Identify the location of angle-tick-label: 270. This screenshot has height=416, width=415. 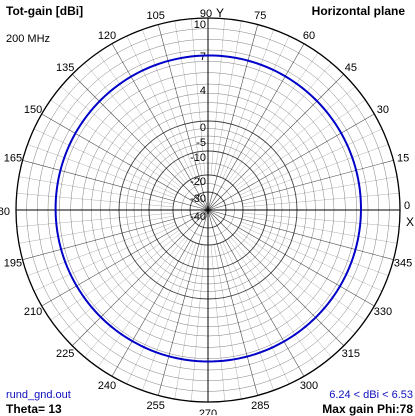
(208, 411).